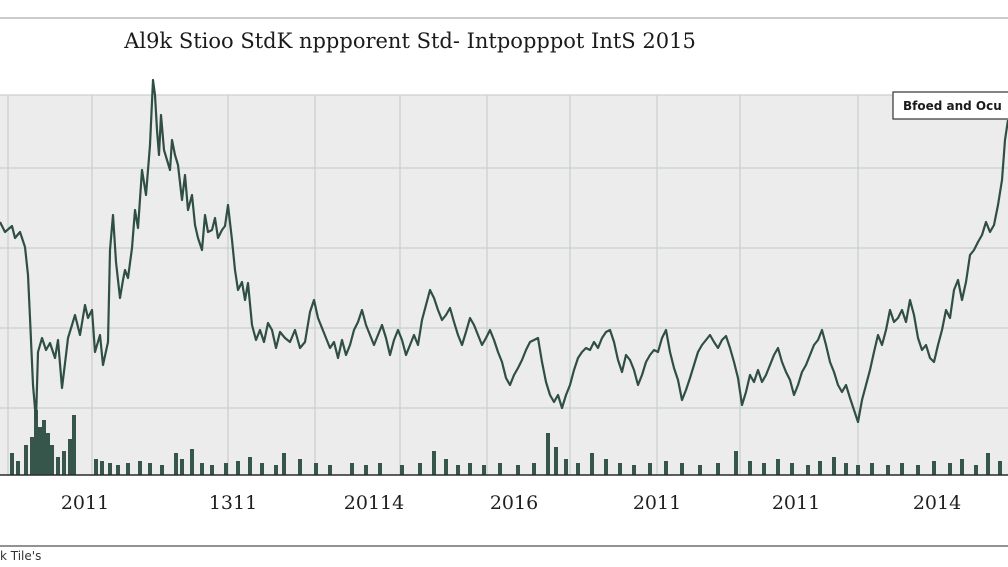 The width and height of the screenshot is (1008, 567). I want to click on x-tick-label-4: 2011, so click(657, 503).